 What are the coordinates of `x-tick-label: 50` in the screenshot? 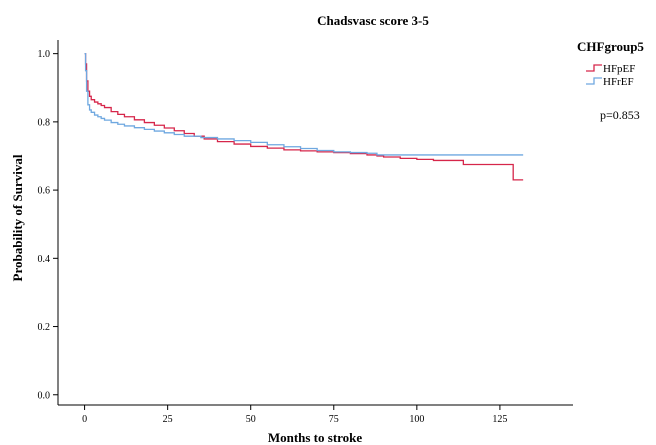 It's located at (251, 419).